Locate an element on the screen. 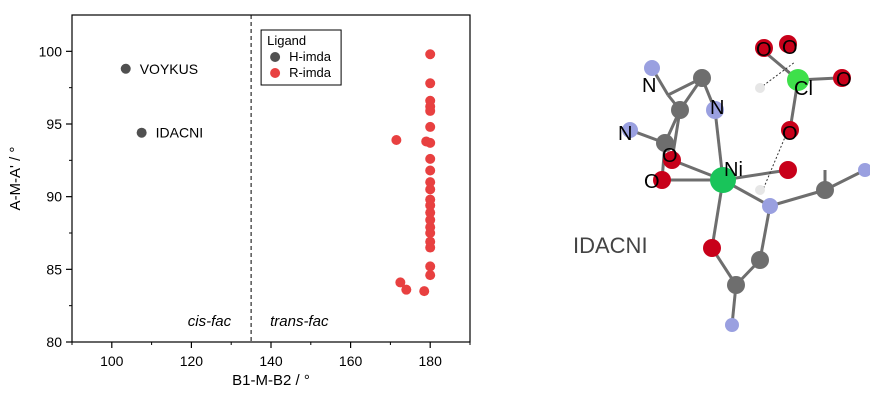  y-tick-label: 80 is located at coordinates (54, 342).